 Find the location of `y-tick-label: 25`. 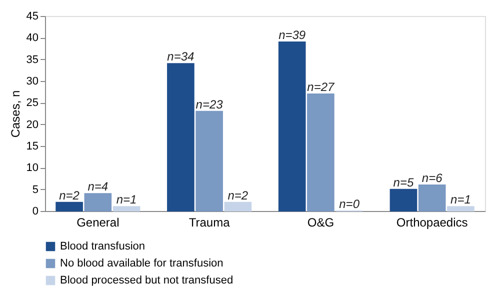

y-tick-label: 25 is located at coordinates (32, 103).